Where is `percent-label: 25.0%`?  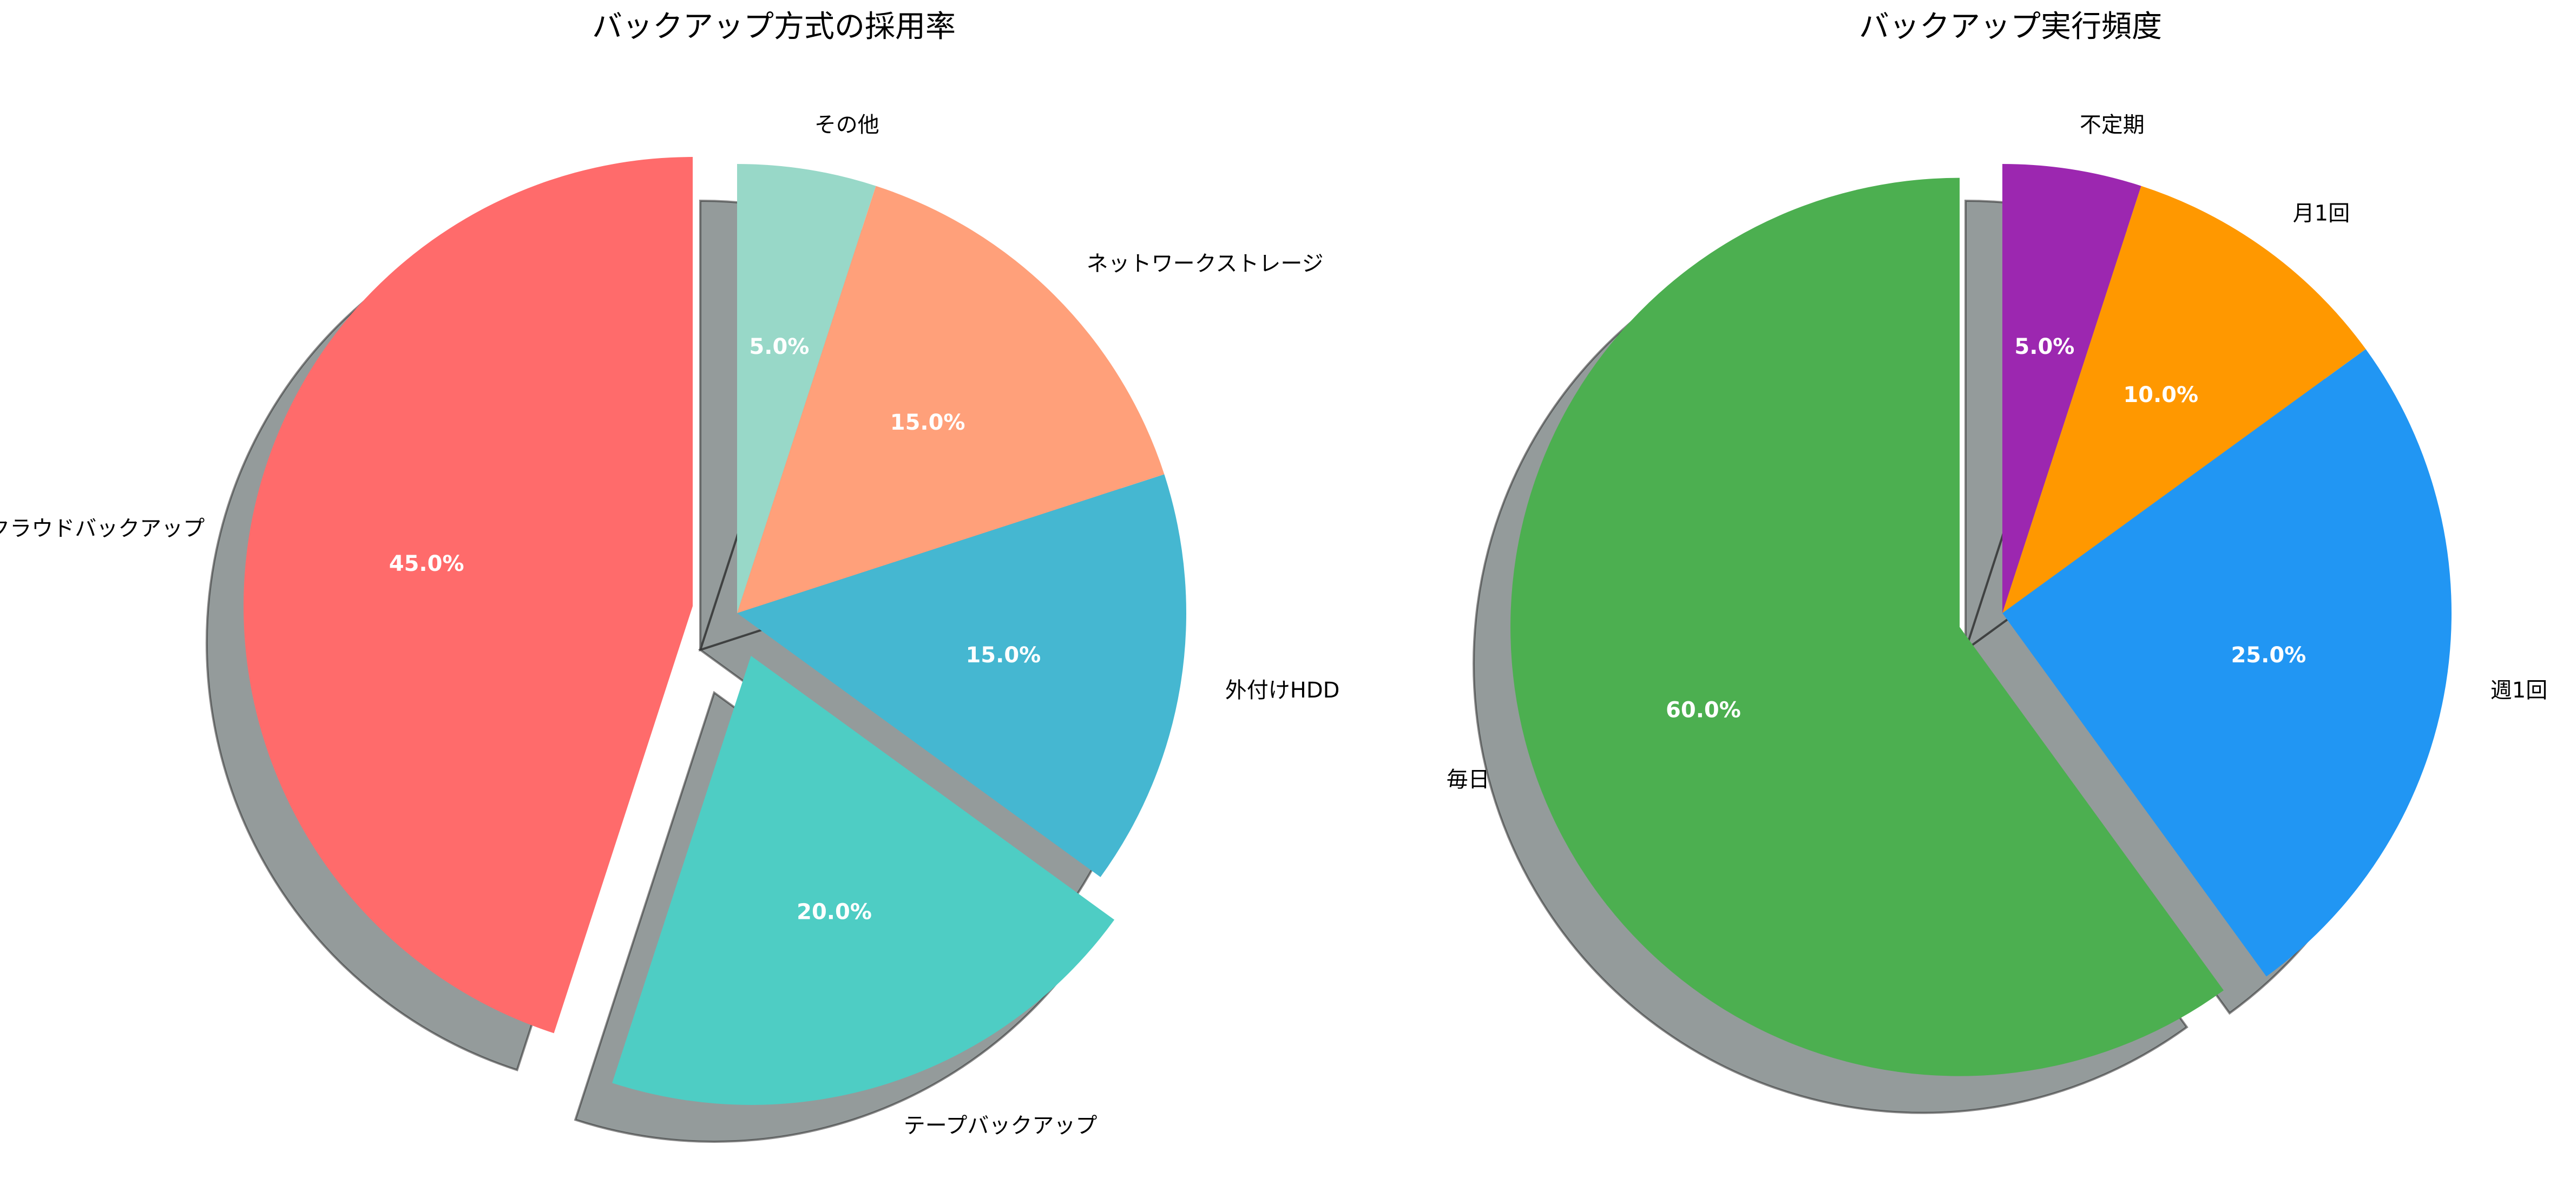
percent-label: 25.0% is located at coordinates (2268, 656).